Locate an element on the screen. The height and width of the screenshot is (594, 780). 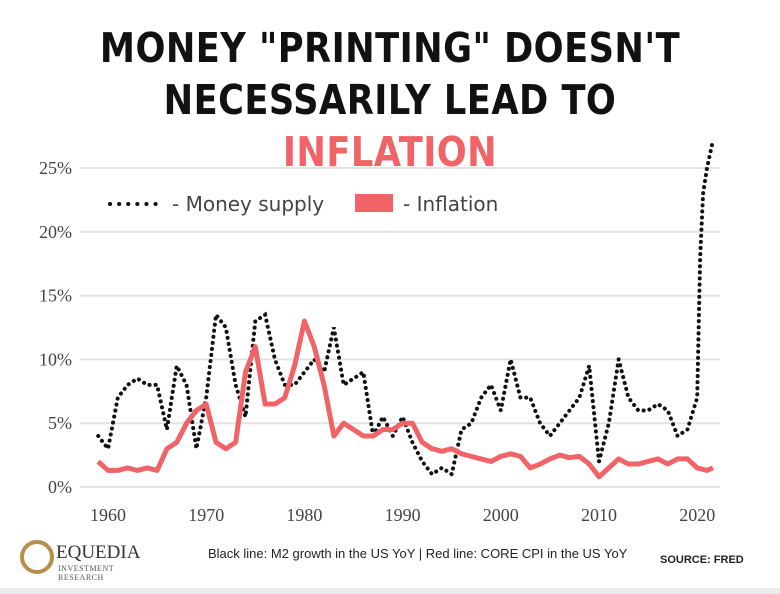
logo-q-icon is located at coordinates (37, 557).